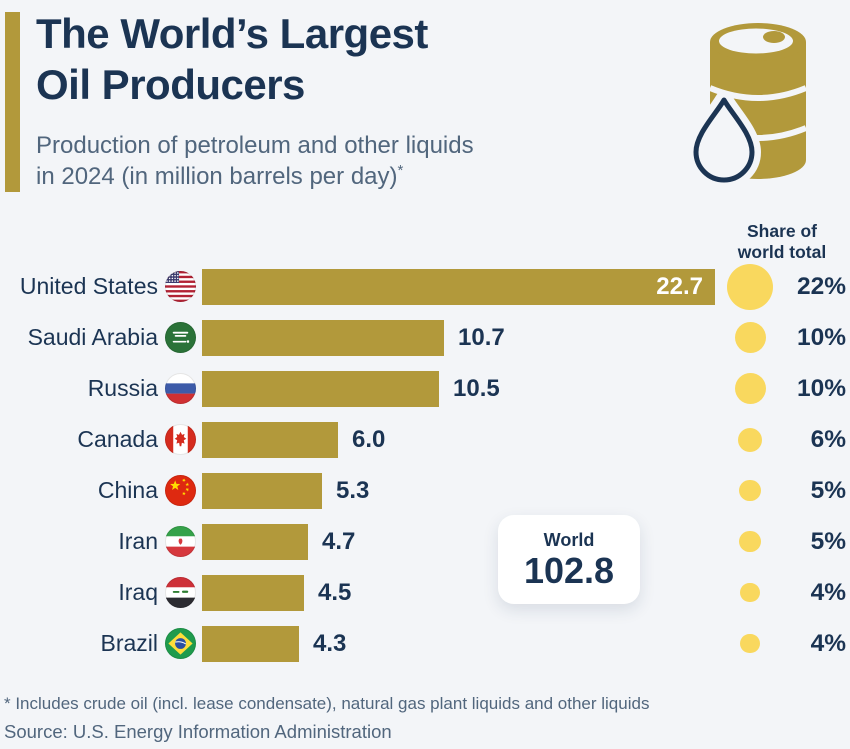 The width and height of the screenshot is (850, 749). What do you see at coordinates (458, 286) in the screenshot?
I see `bar-united-states: 22.7` at bounding box center [458, 286].